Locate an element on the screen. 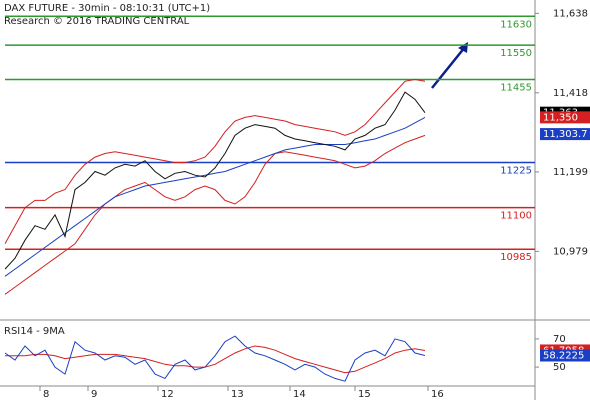  forecast-arrow is located at coordinates (448, 67).